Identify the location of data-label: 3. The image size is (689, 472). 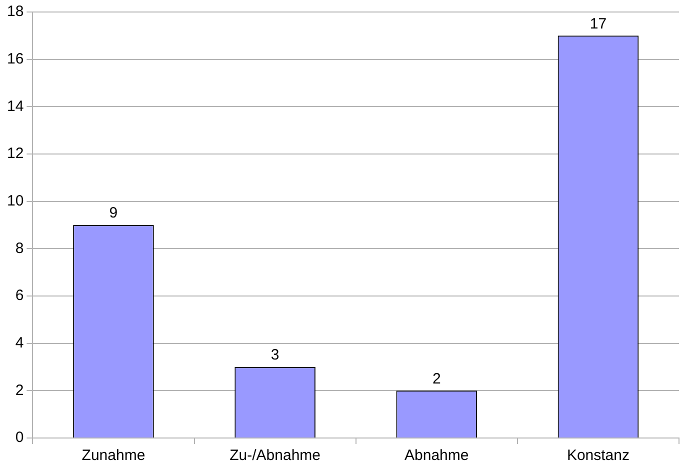
(275, 355).